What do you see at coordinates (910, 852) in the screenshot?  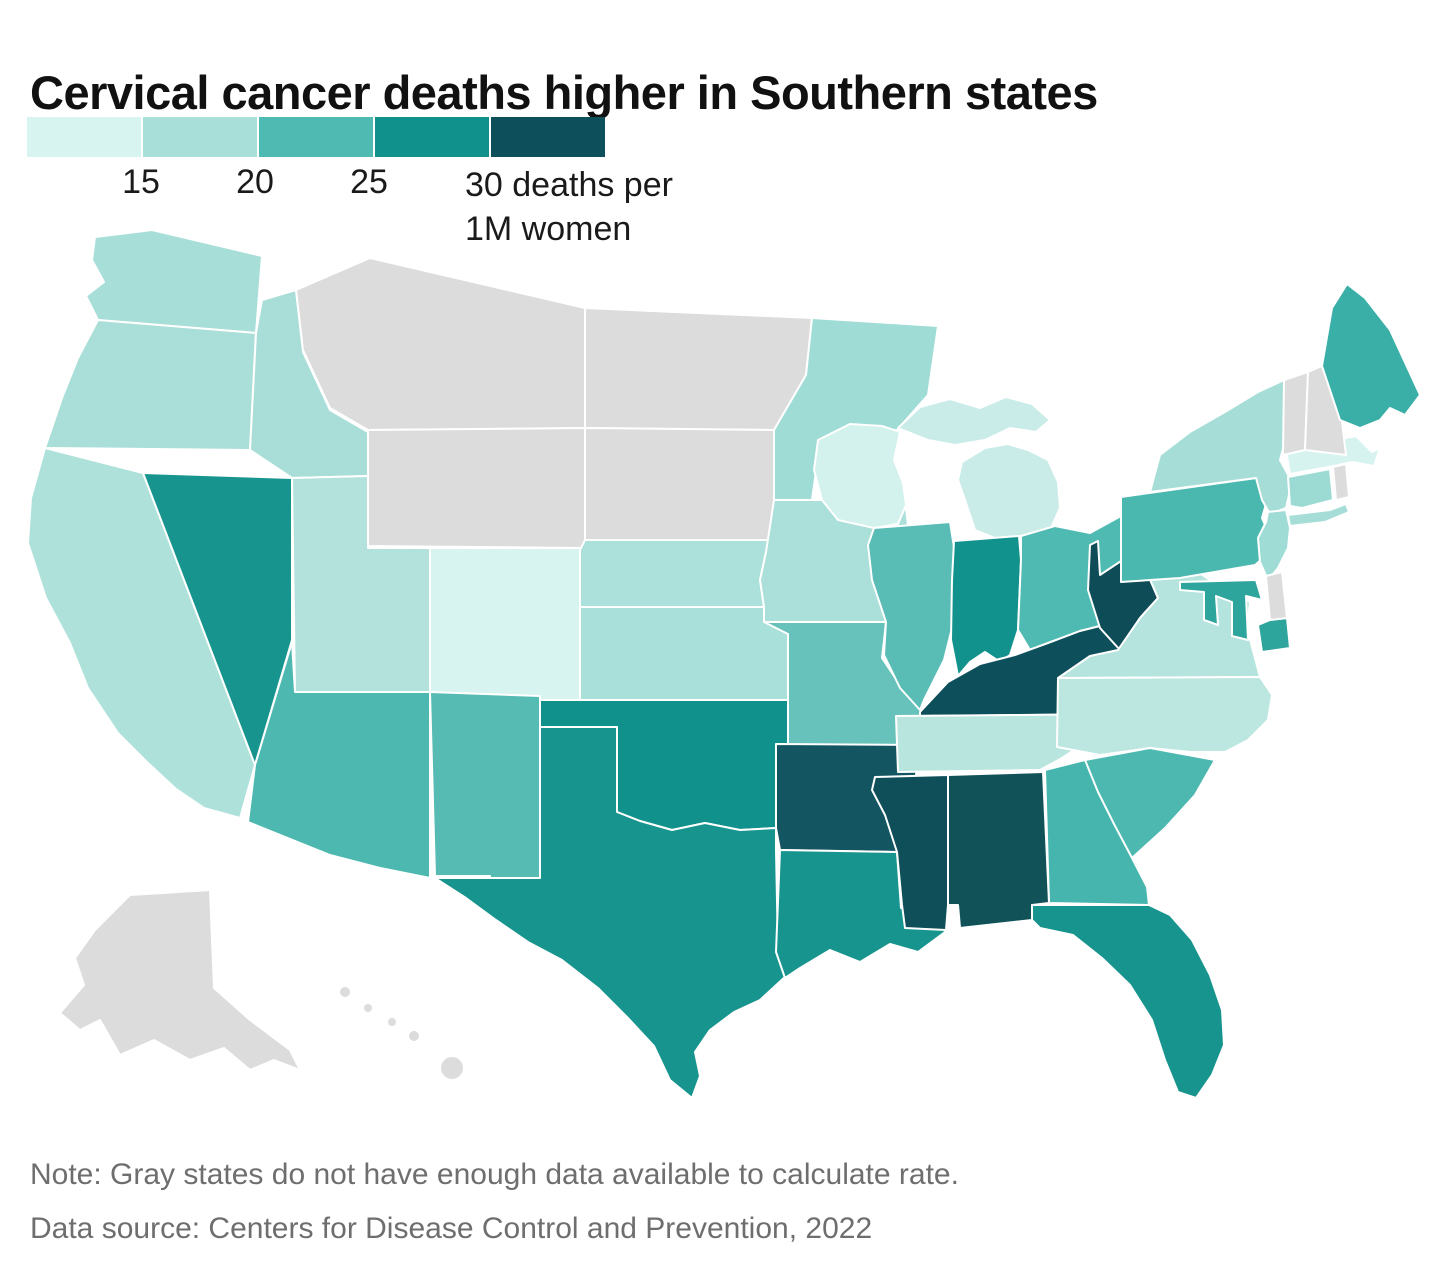 I see `state-mississippi: Mississippi: 30+ deaths per 1M women` at bounding box center [910, 852].